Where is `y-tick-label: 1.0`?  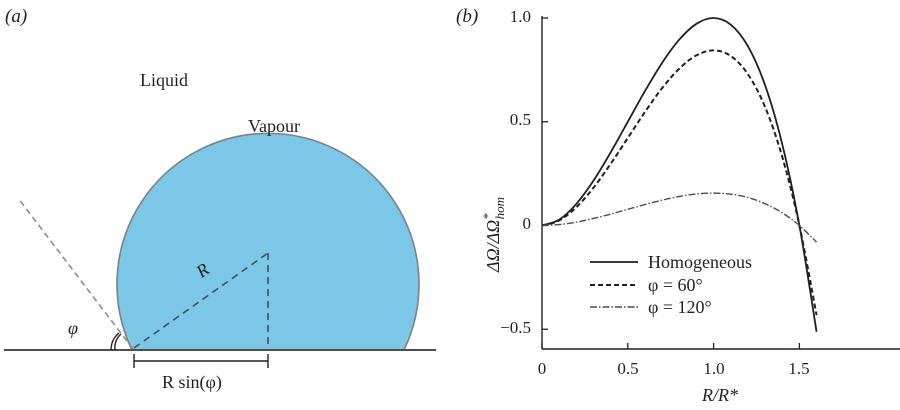
y-tick-label: 1.0 is located at coordinates (520, 16).